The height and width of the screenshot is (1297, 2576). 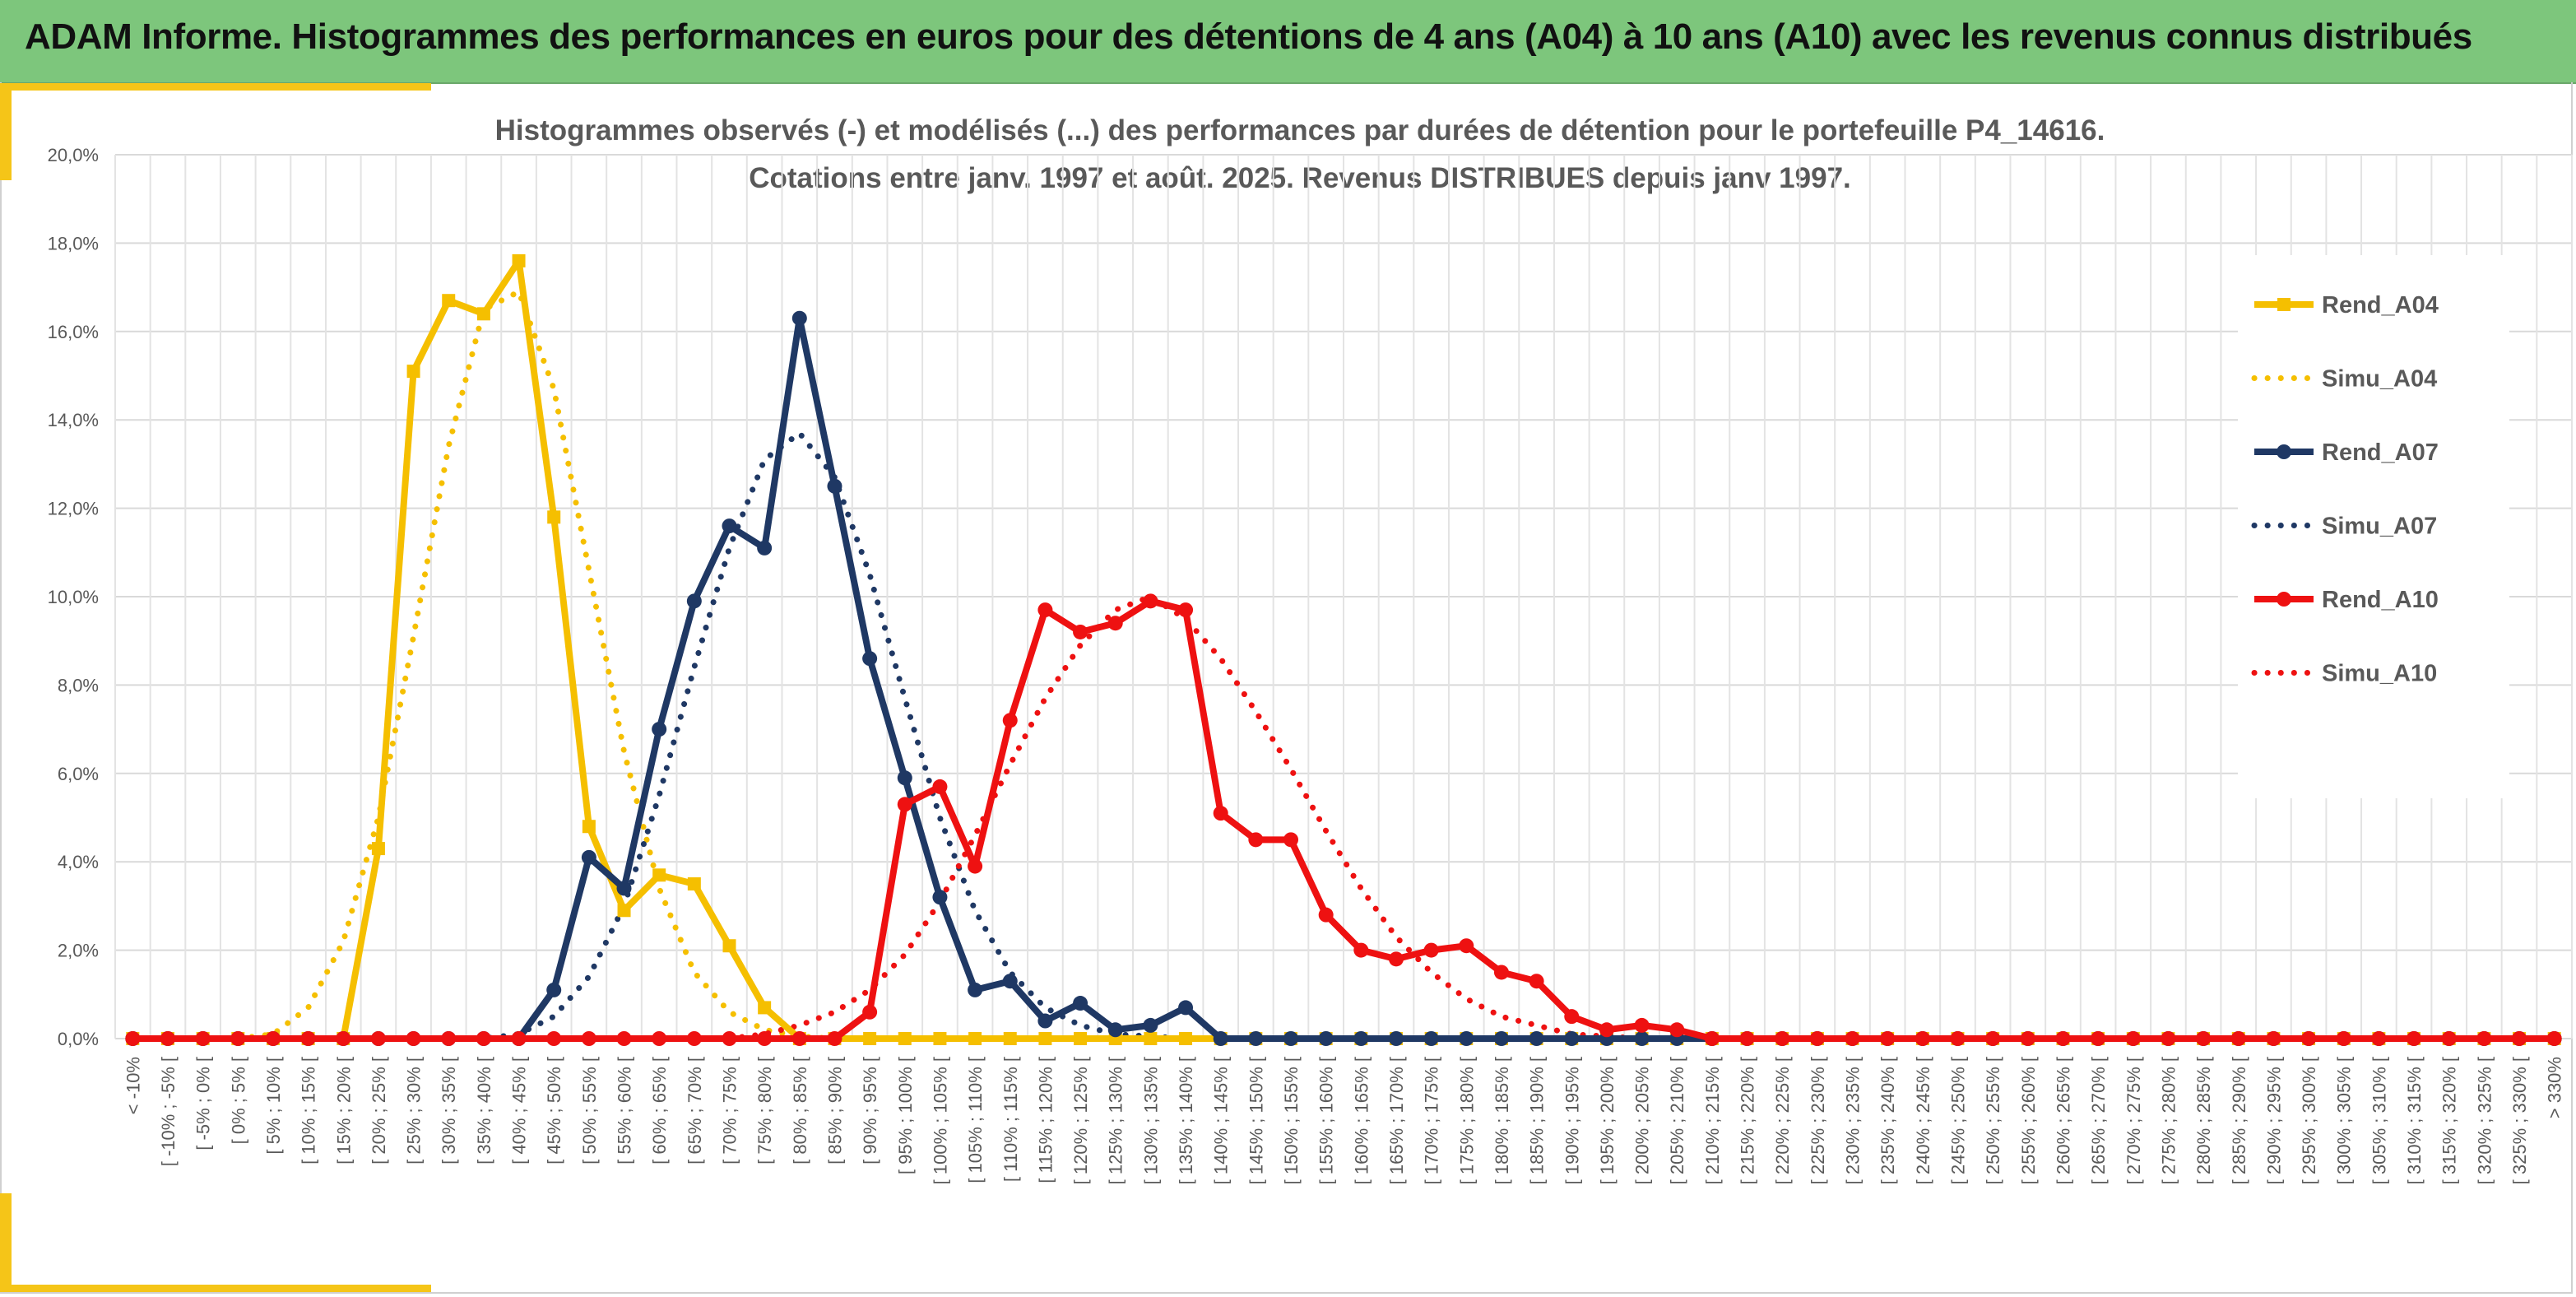 What do you see at coordinates (2520, 1120) in the screenshot?
I see `x-tick-label: [ 325% ; 330% [` at bounding box center [2520, 1120].